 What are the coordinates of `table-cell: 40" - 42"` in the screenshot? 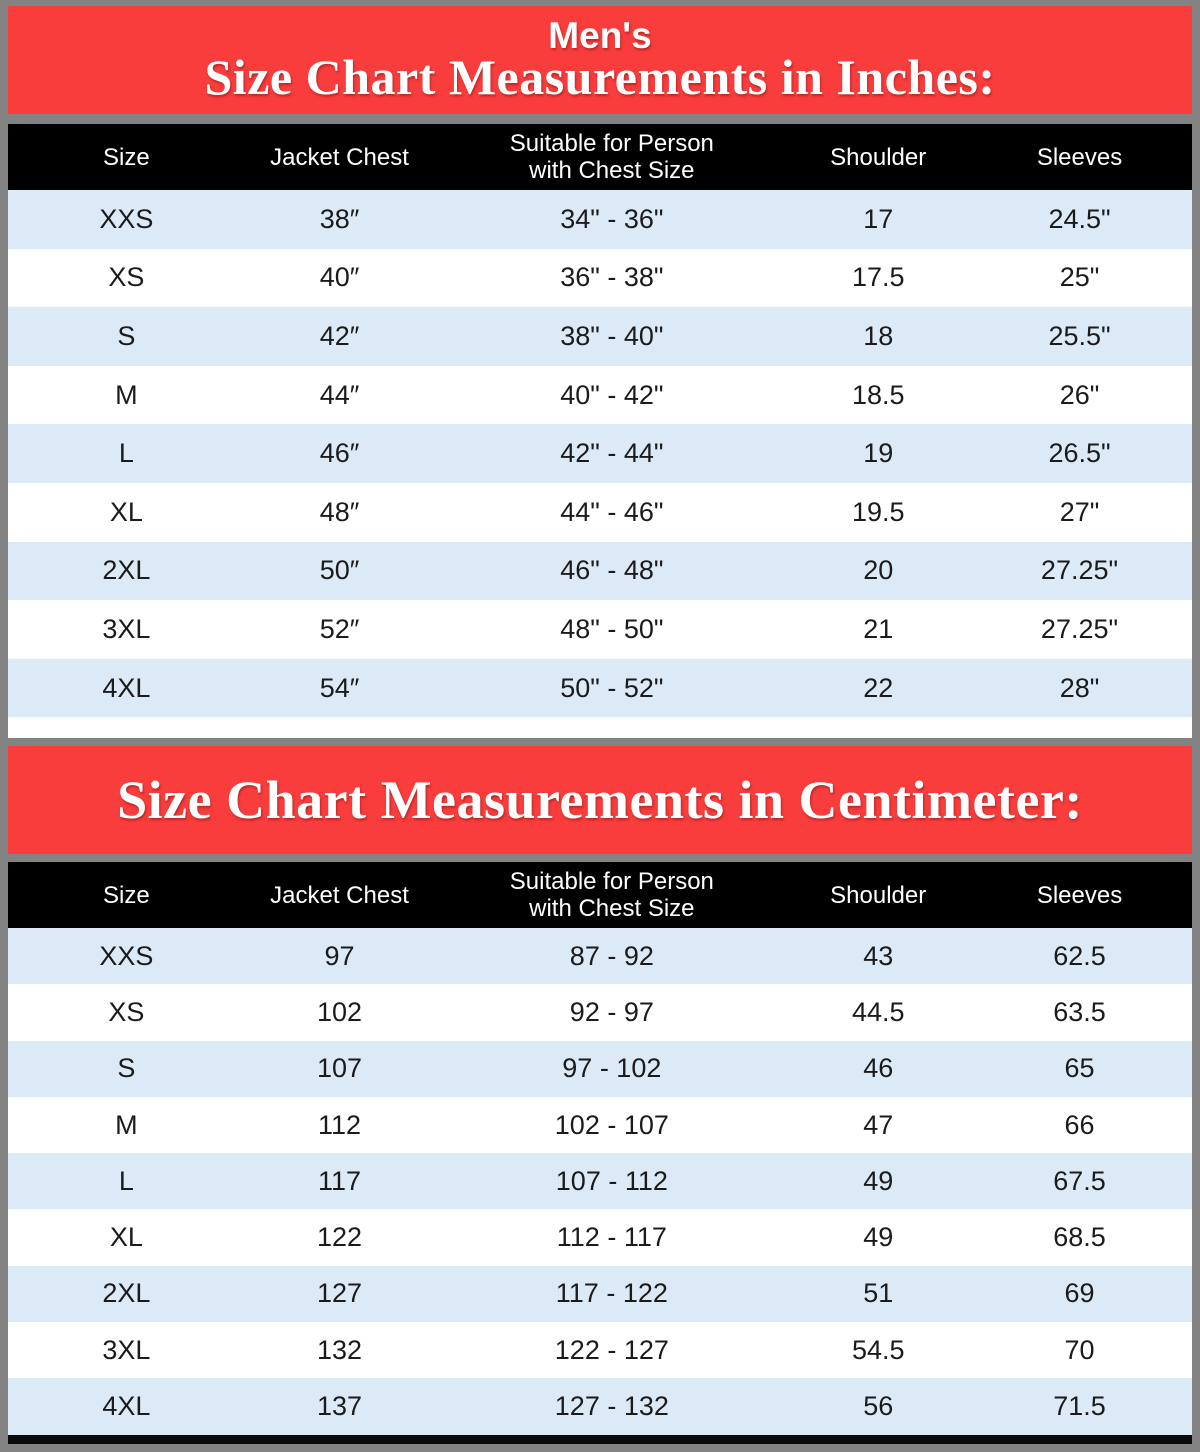 It's located at (612, 394).